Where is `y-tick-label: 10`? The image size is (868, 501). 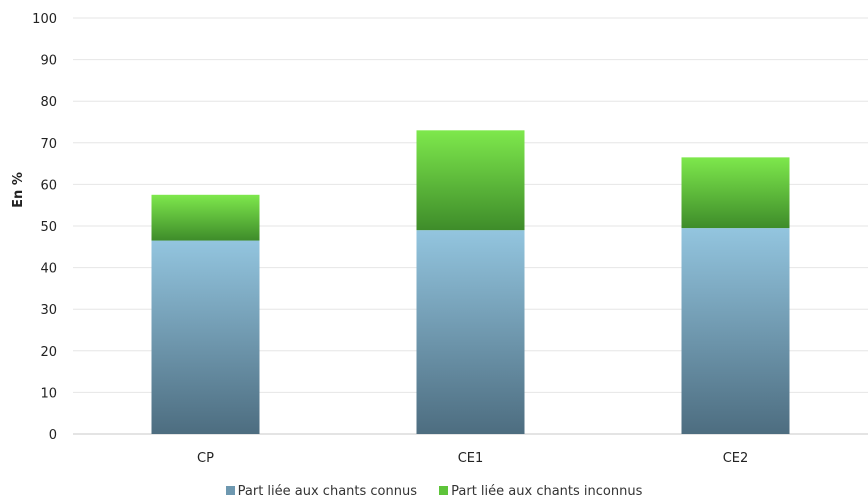 y-tick-label: 10 is located at coordinates (48, 393).